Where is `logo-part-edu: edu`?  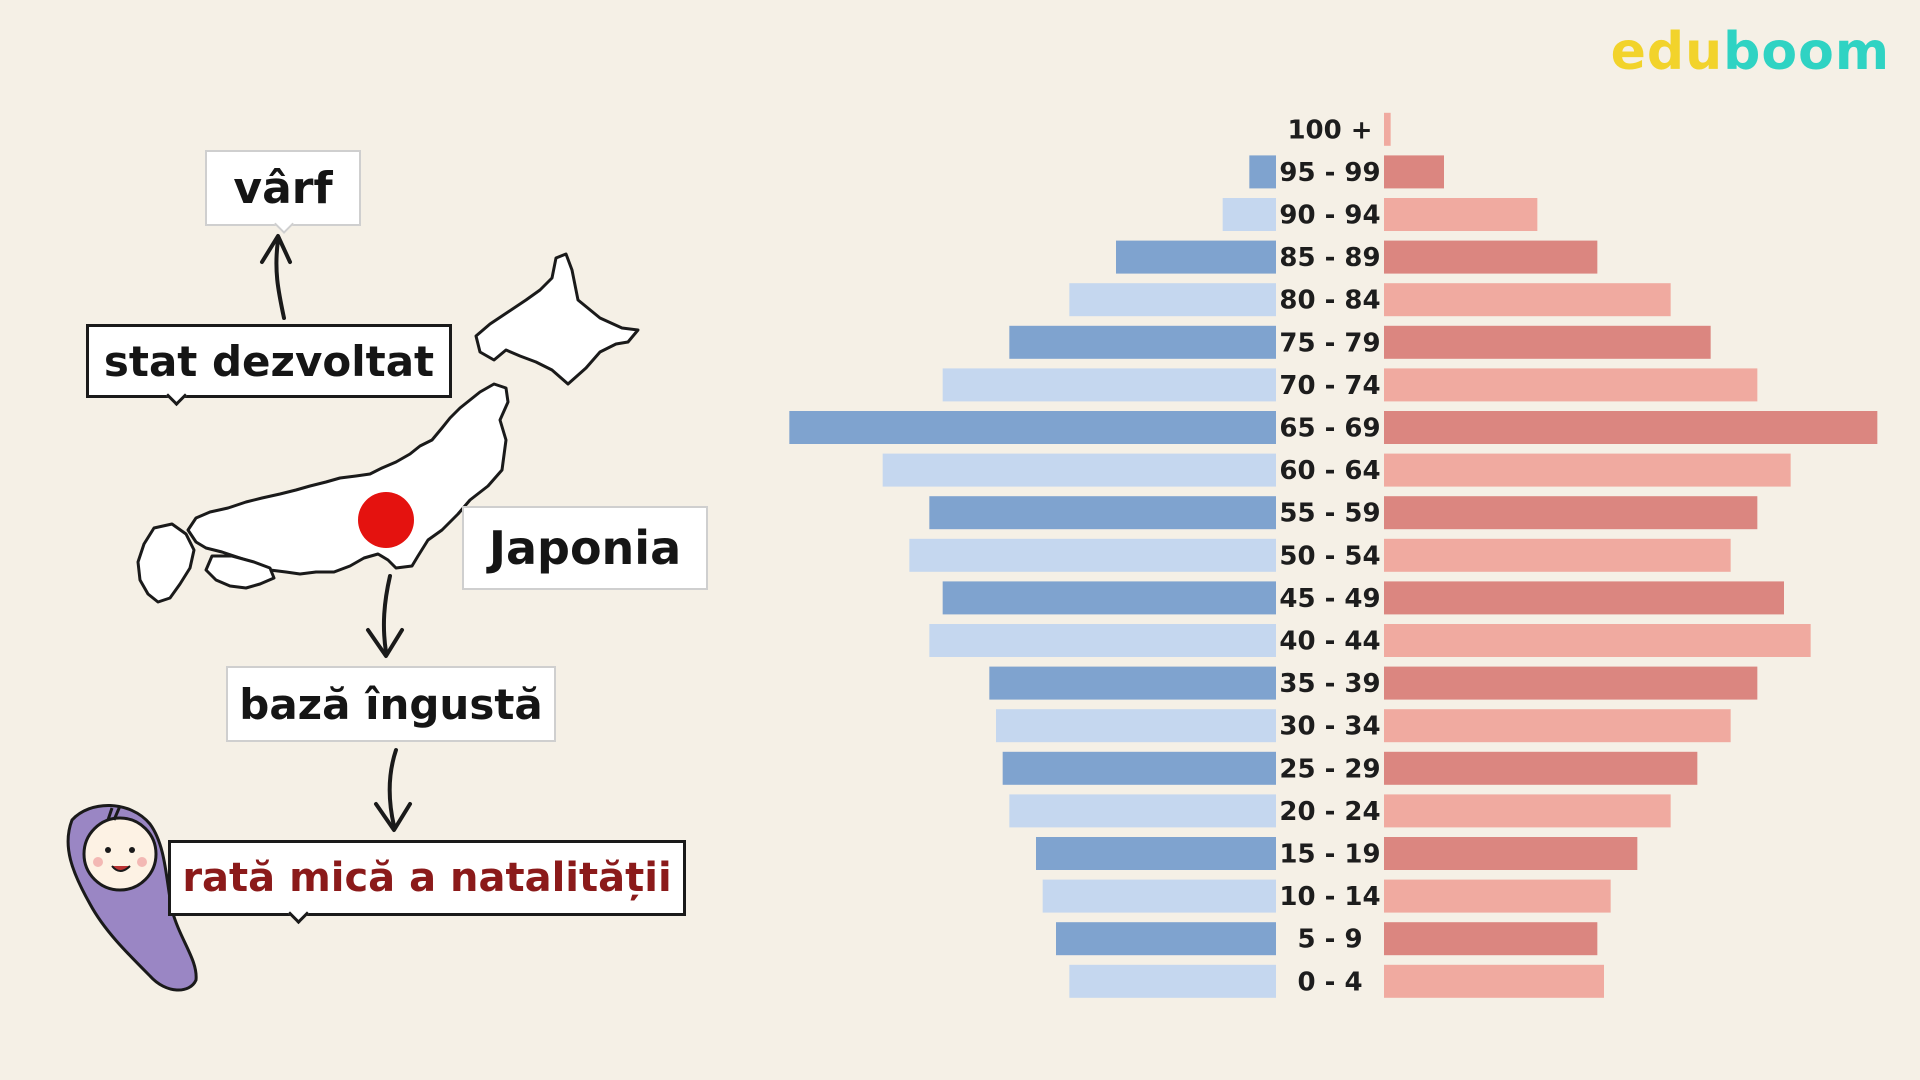
logo-part-edu: edu is located at coordinates (1667, 52).